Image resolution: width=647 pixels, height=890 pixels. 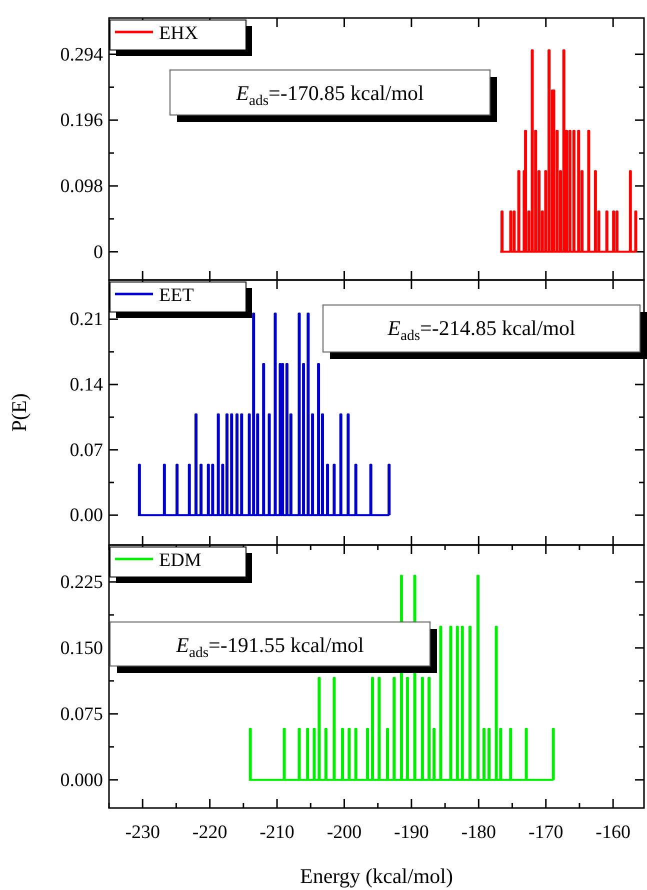 What do you see at coordinates (277, 832) in the screenshot?
I see `x-tick-label: -210` at bounding box center [277, 832].